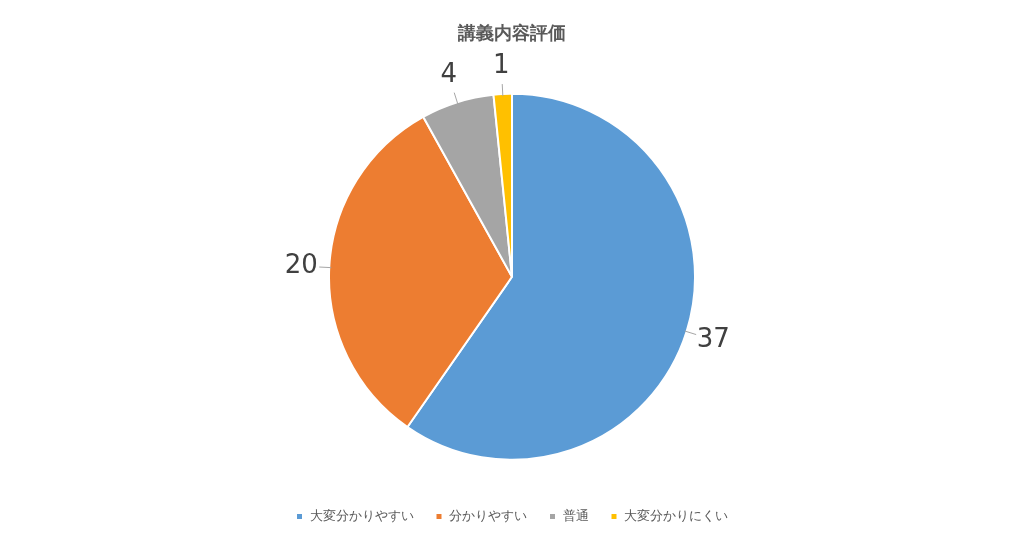 This screenshot has width=1024, height=543. I want to click on data-label: 4, so click(449, 73).